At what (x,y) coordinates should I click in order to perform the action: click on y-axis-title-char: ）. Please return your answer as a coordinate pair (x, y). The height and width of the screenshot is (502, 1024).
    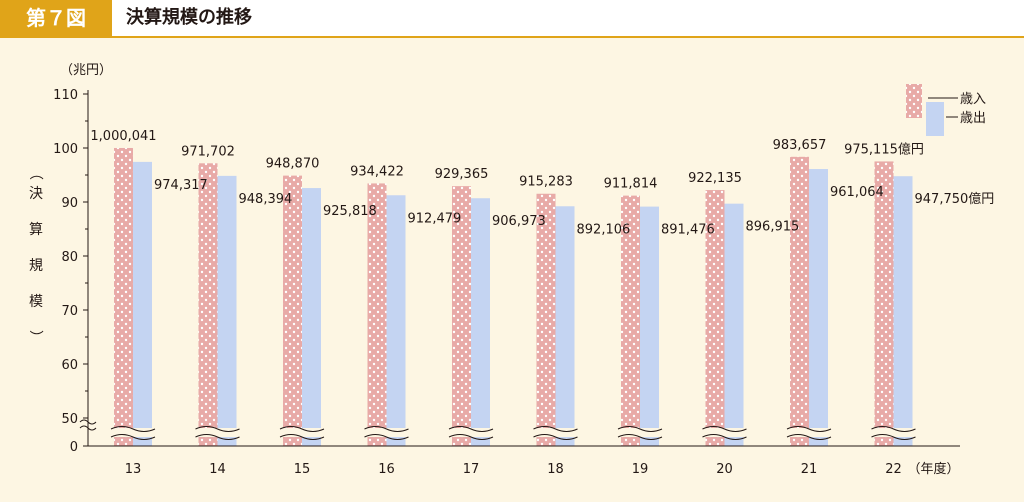
    Looking at the image, I should click on (35, 337).